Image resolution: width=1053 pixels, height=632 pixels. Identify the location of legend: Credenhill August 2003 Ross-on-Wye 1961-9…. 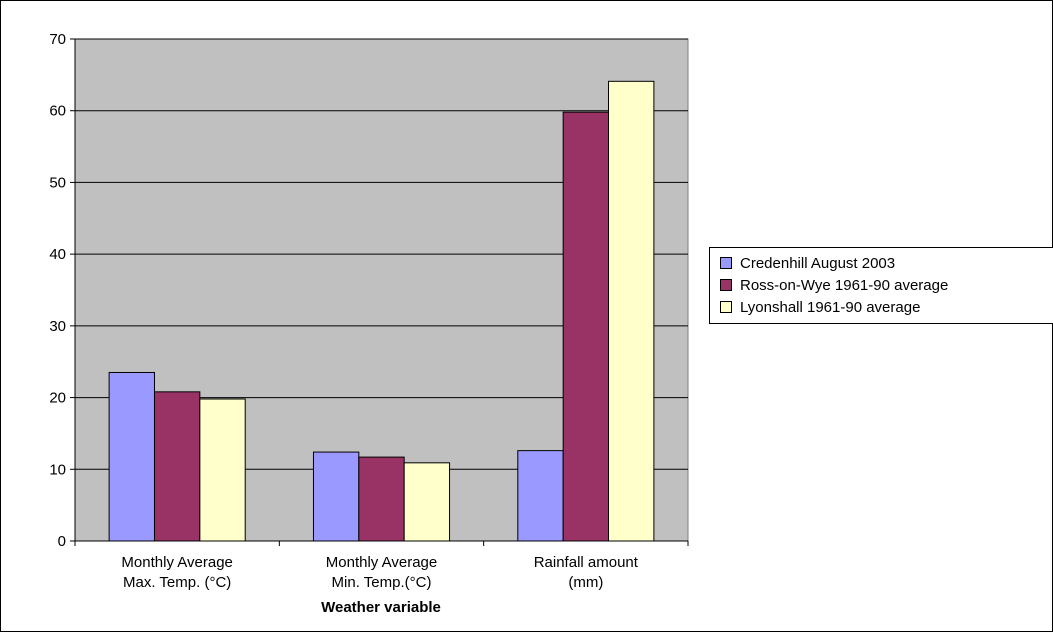
(881, 285).